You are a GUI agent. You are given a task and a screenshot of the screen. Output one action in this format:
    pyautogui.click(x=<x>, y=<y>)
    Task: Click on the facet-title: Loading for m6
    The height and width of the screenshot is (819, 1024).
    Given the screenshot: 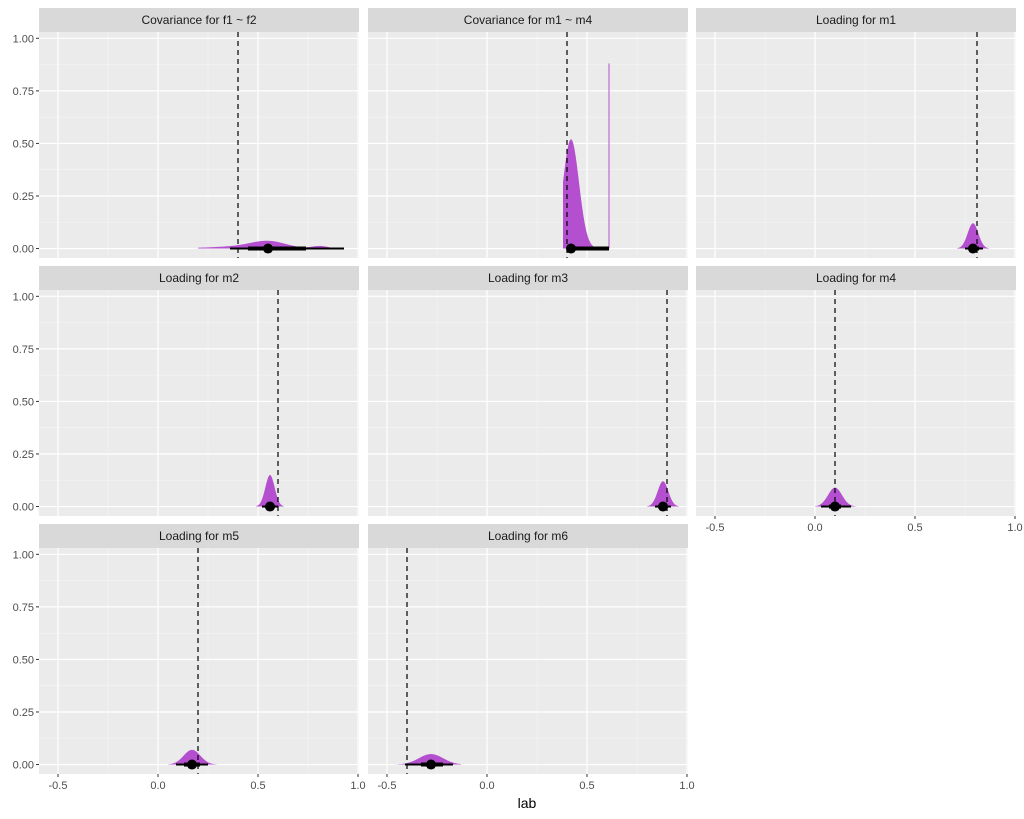 What is the action you would take?
    pyautogui.click(x=528, y=536)
    